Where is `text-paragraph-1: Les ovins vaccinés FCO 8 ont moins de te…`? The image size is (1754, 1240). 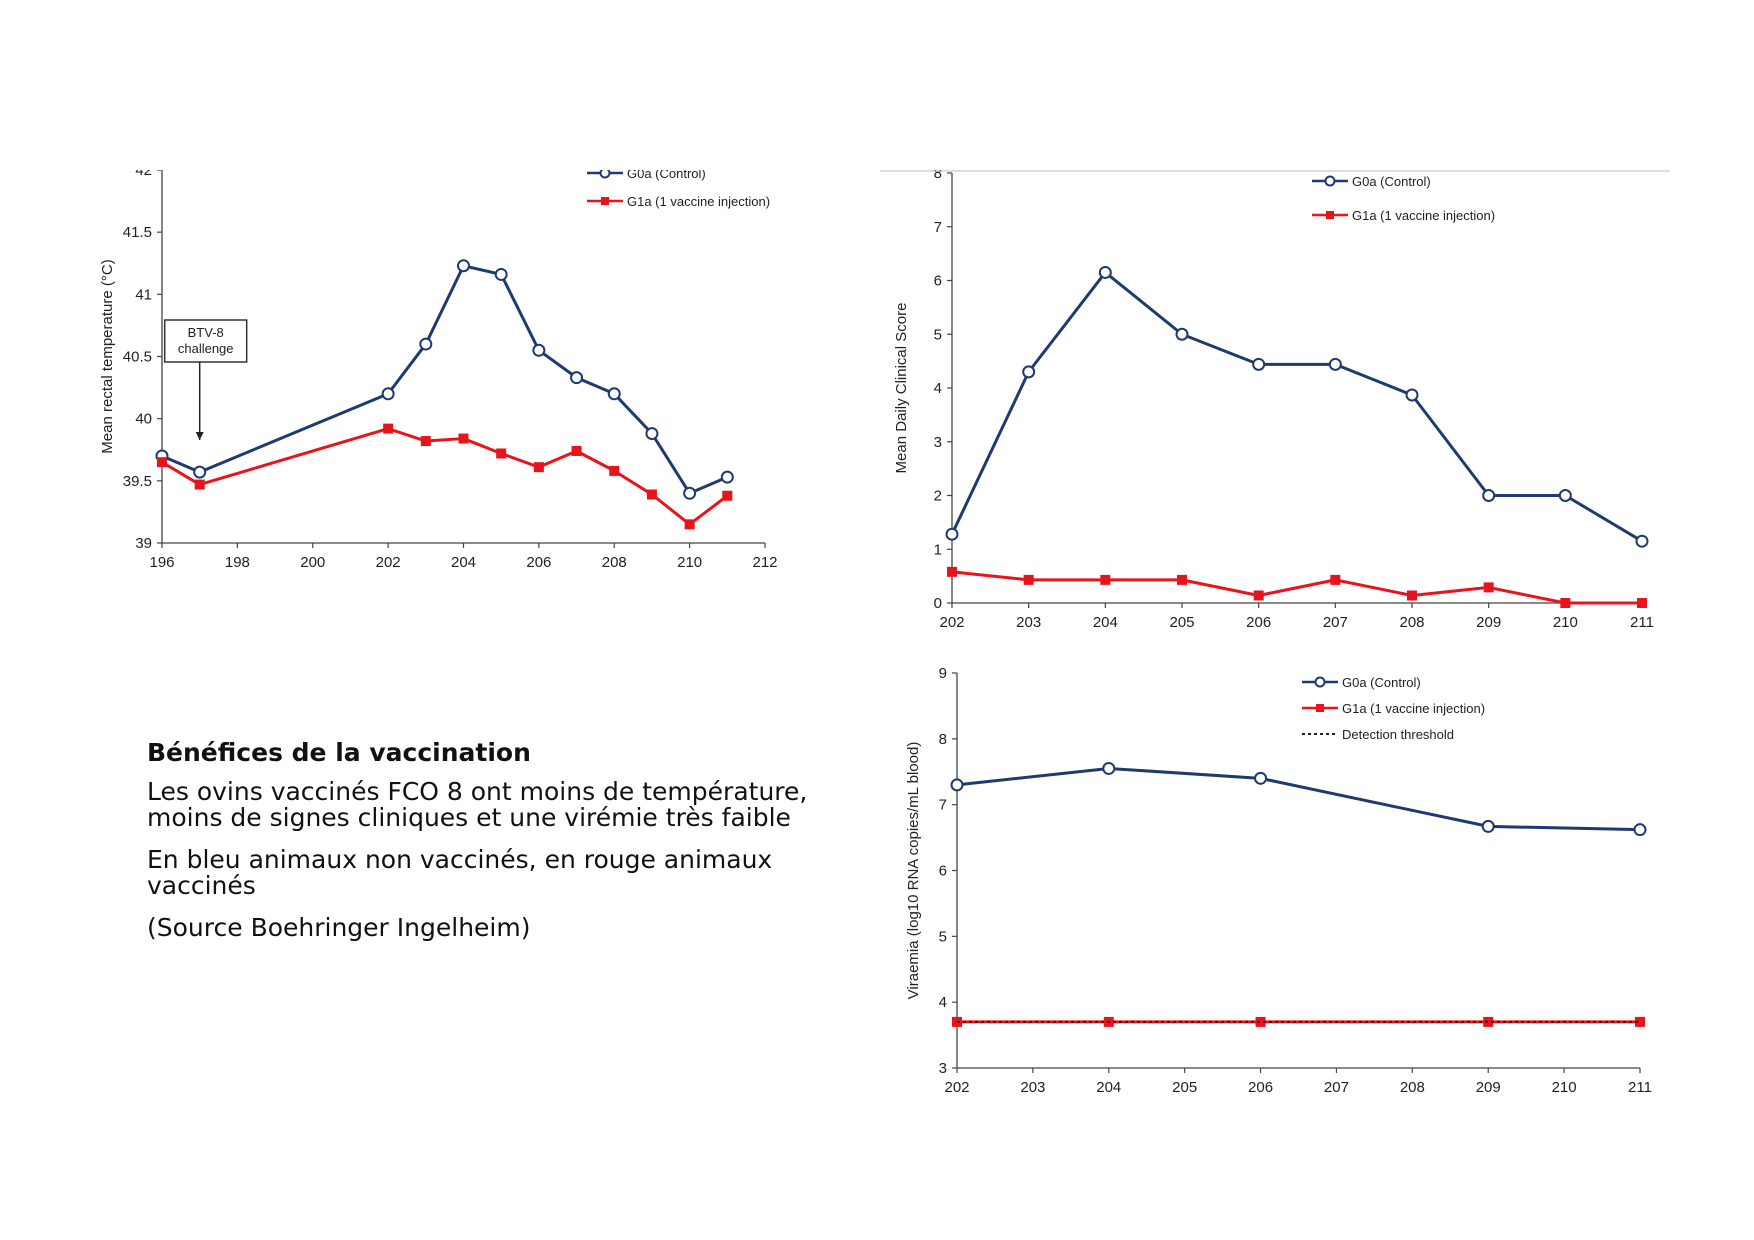 text-paragraph-1: Les ovins vaccinés FCO 8 ont moins de te… is located at coordinates (477, 804).